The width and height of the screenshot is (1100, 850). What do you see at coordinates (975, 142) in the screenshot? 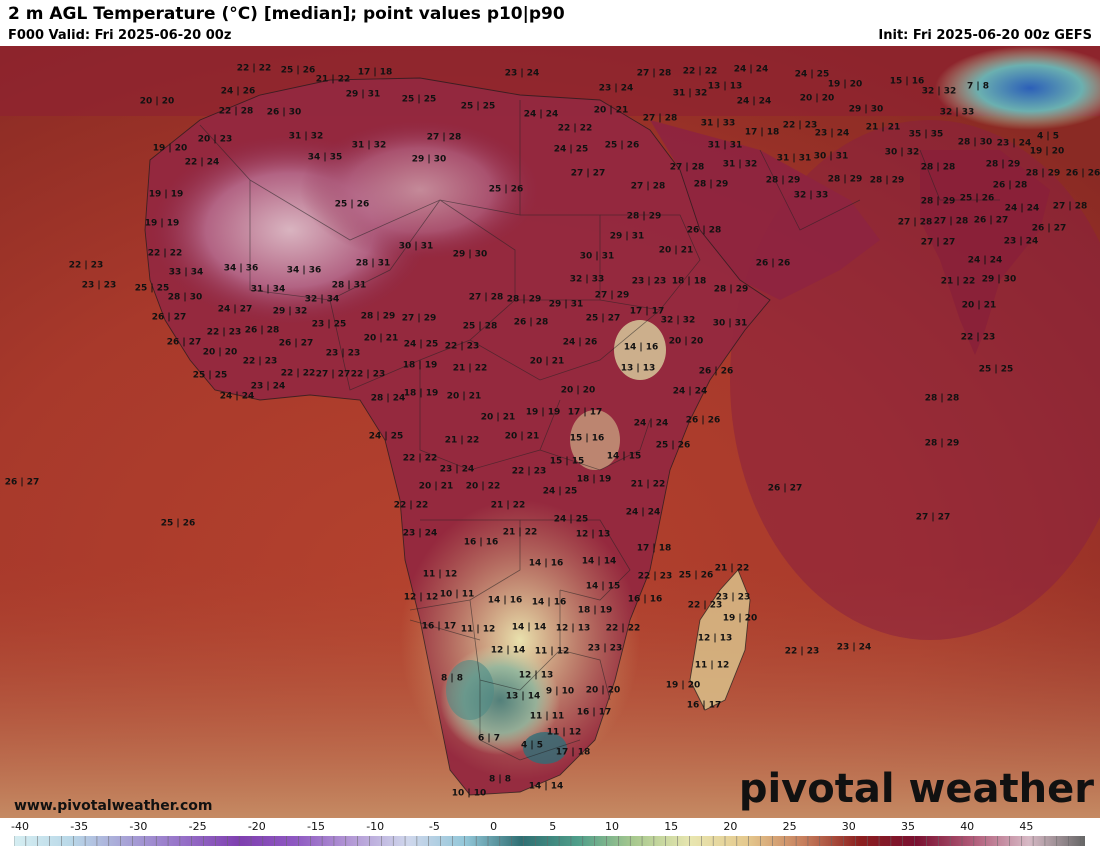
I see `point-value: 28 | 30` at bounding box center [975, 142].